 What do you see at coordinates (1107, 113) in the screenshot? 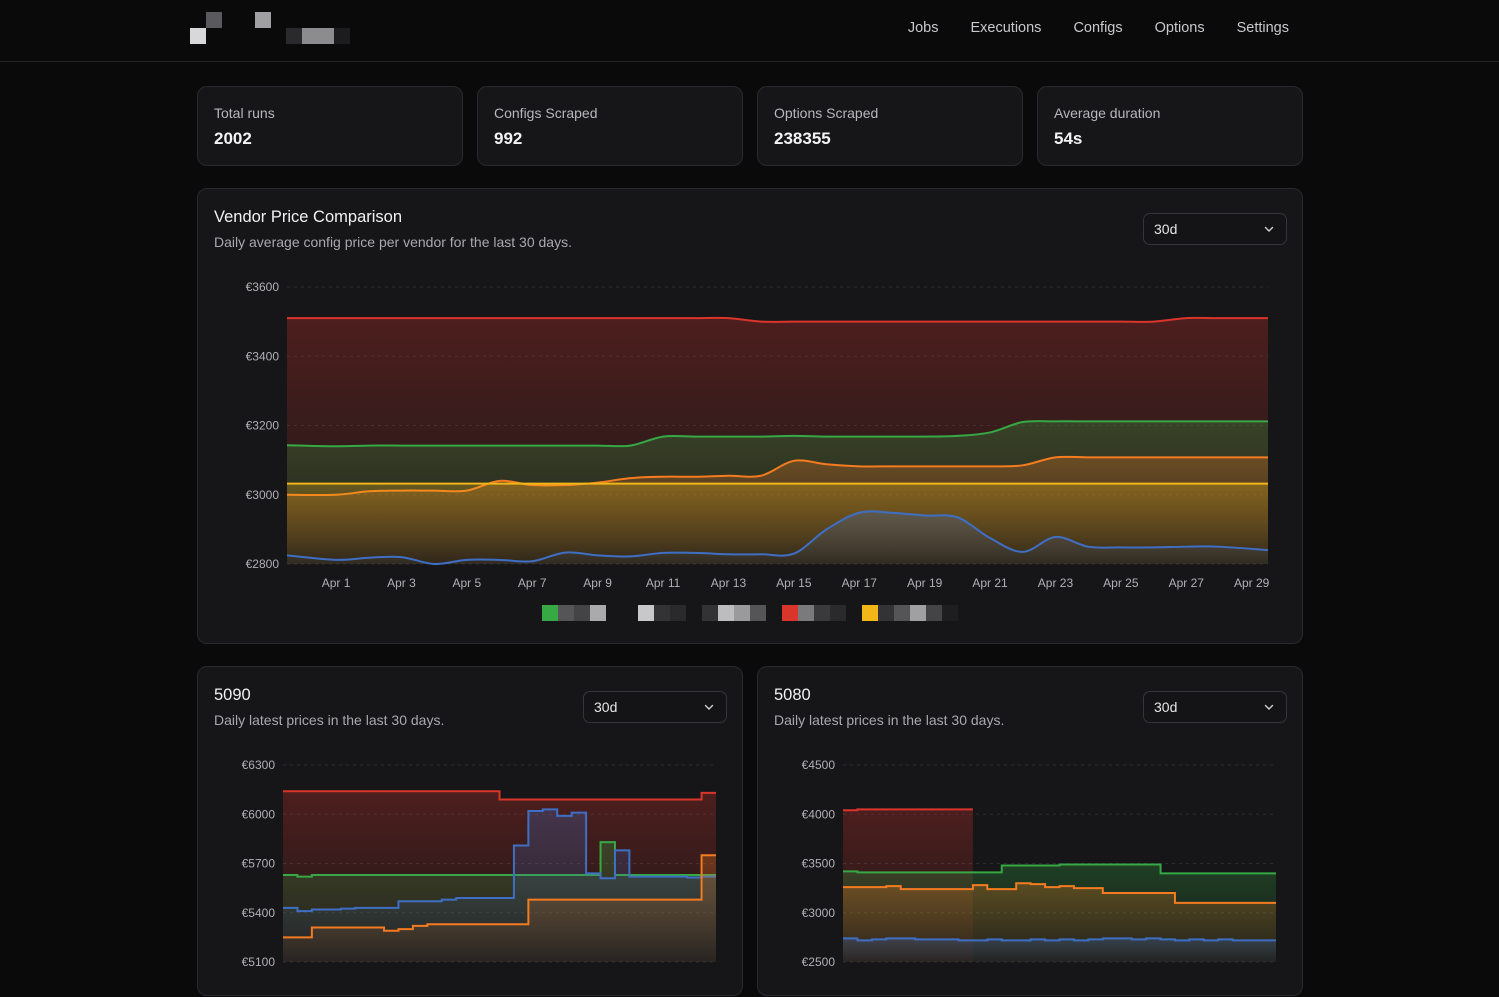
I see `stat-label: Average duration` at bounding box center [1107, 113].